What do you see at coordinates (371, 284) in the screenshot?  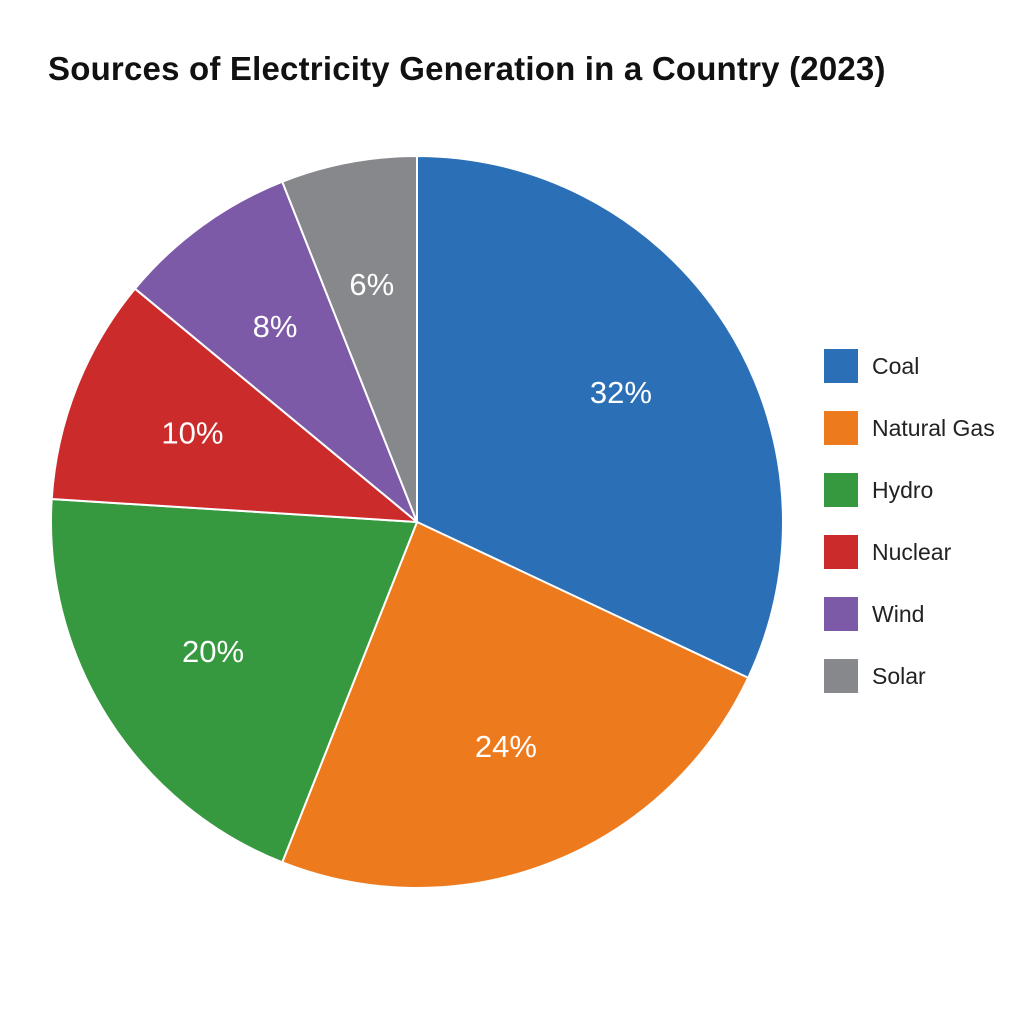 I see `slice-label-solar: 6%` at bounding box center [371, 284].